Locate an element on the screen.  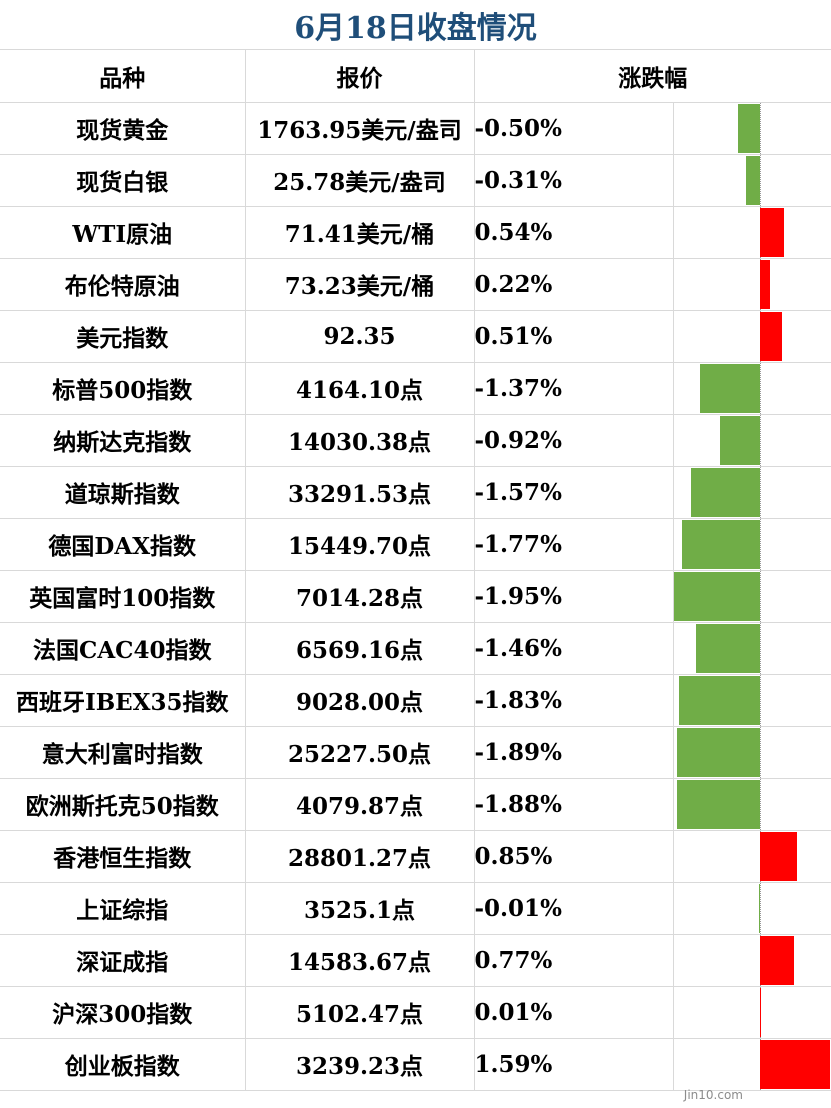
instrument-name: 香港恒生指数 is located at coordinates (123, 856).